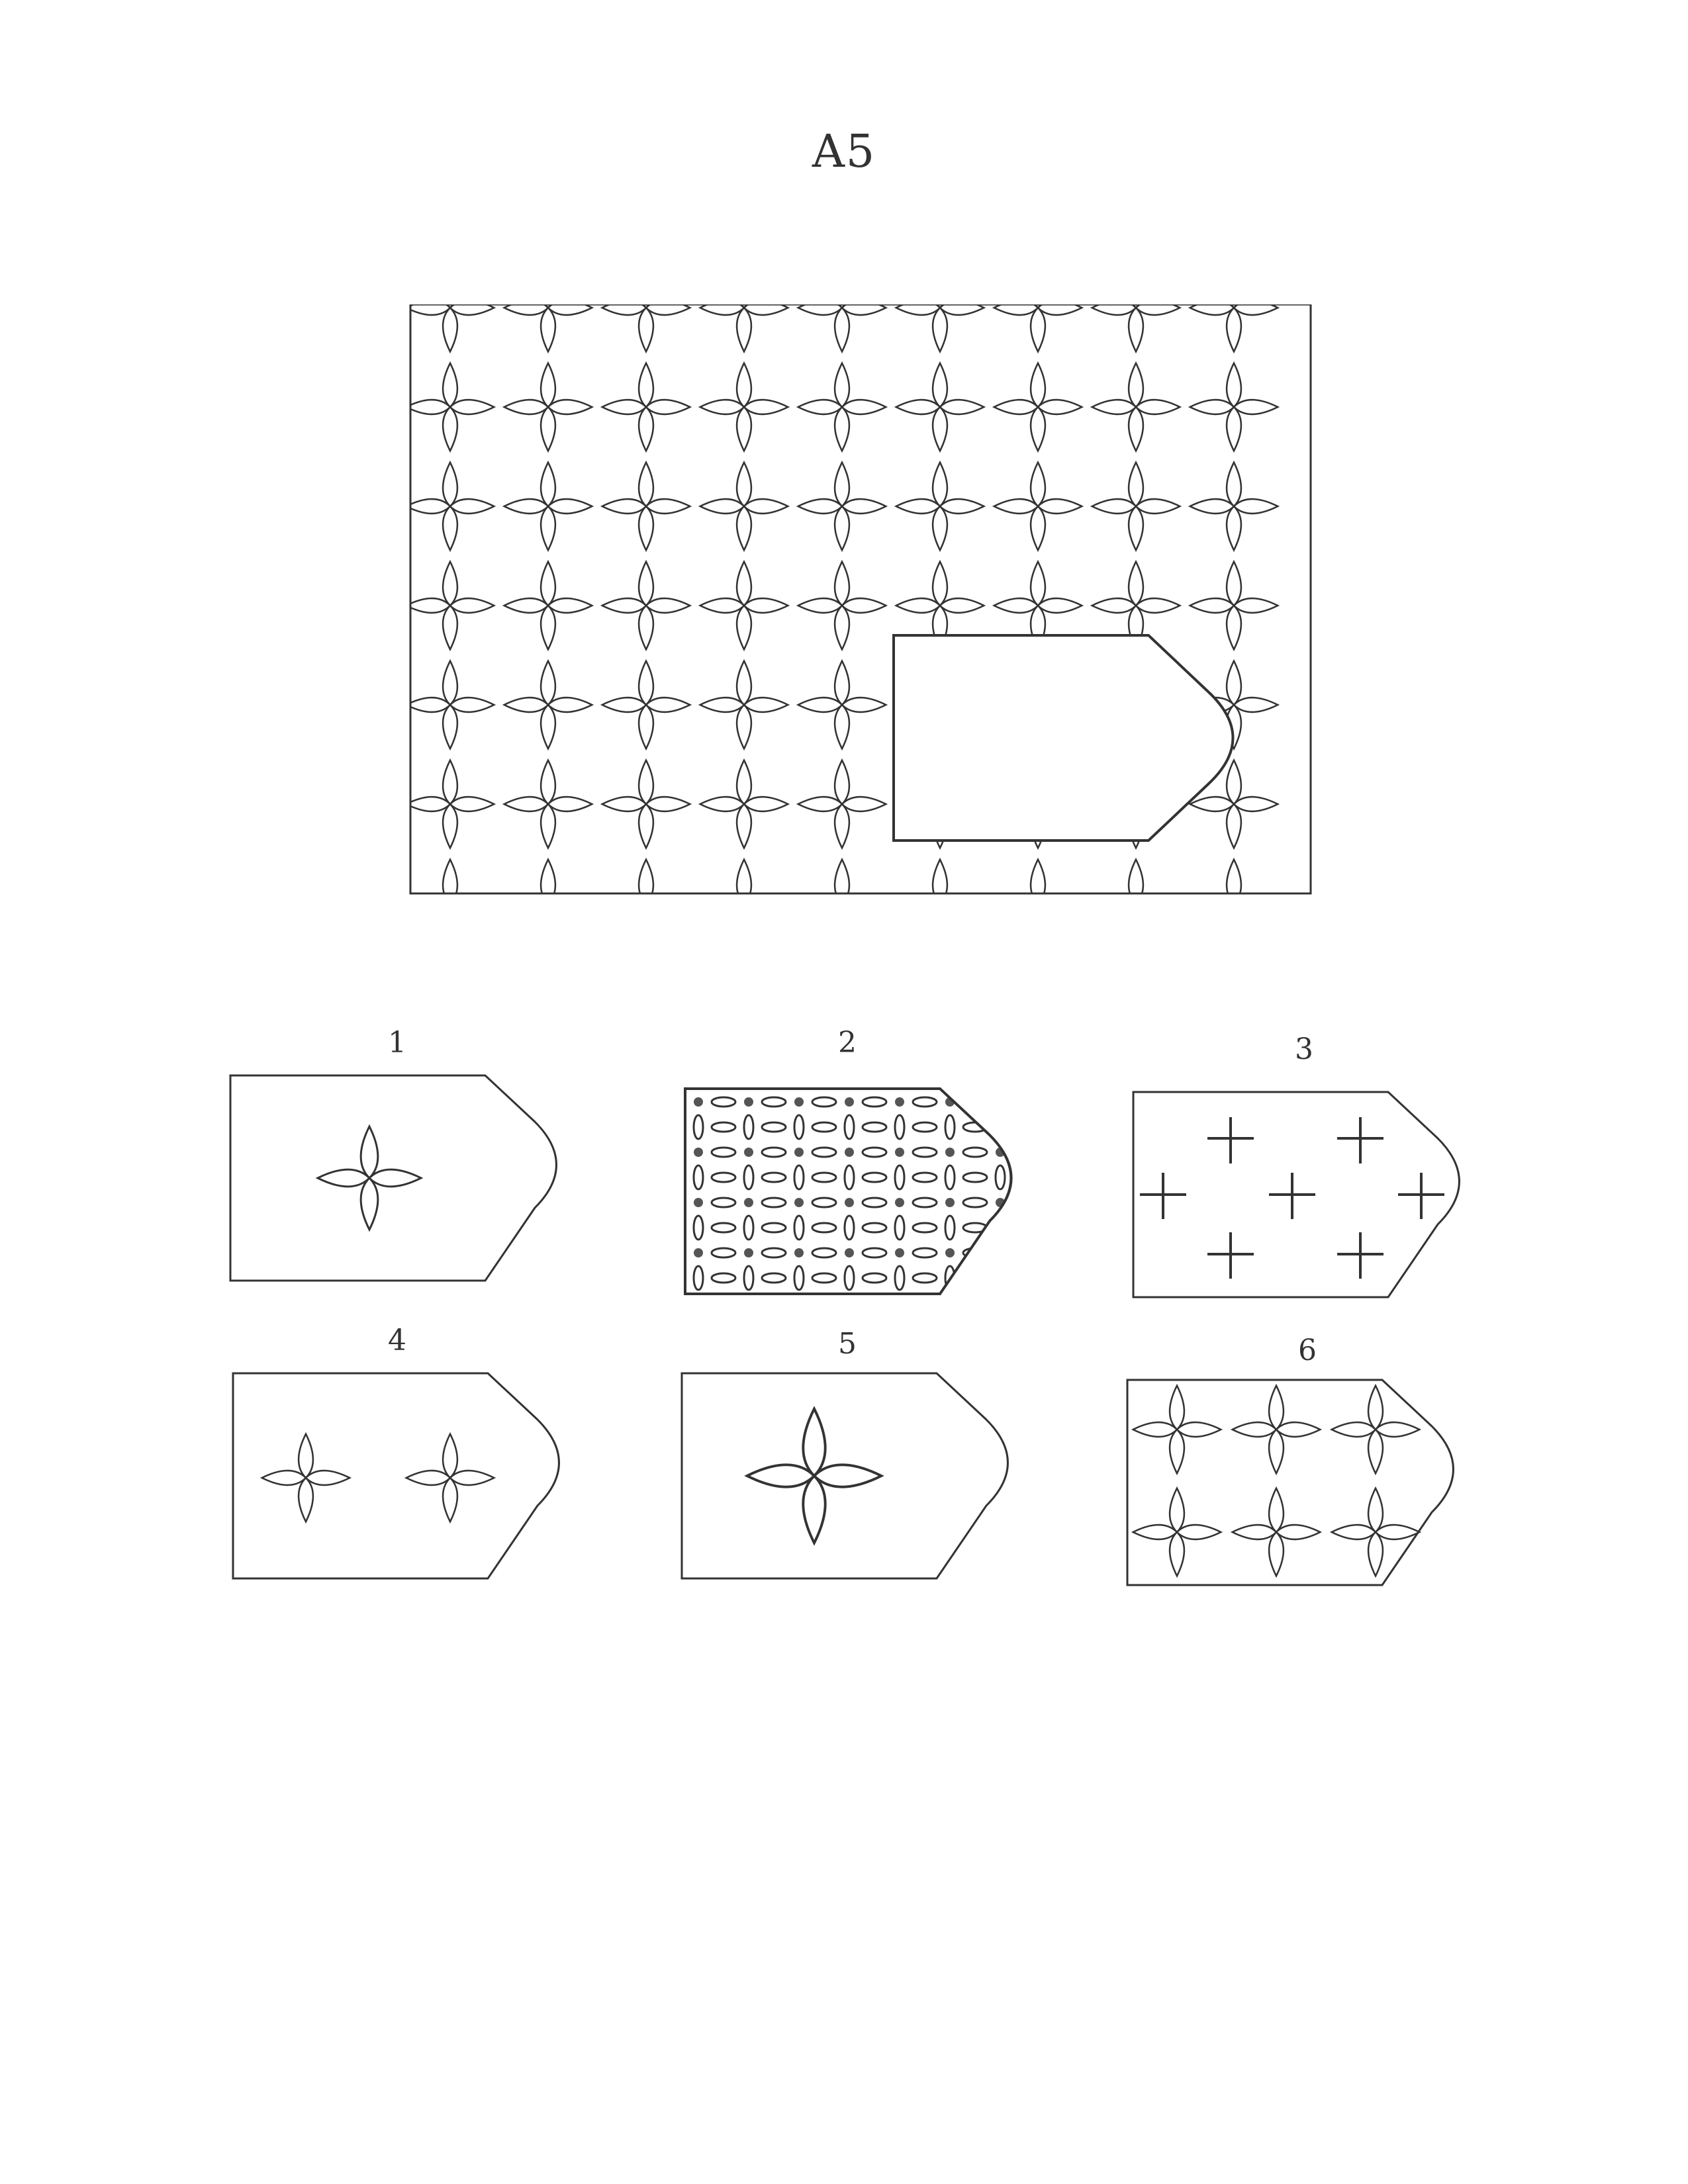 This screenshot has width=1688, height=2184. What do you see at coordinates (847, 1043) in the screenshot?
I see `option-2-label: 2` at bounding box center [847, 1043].